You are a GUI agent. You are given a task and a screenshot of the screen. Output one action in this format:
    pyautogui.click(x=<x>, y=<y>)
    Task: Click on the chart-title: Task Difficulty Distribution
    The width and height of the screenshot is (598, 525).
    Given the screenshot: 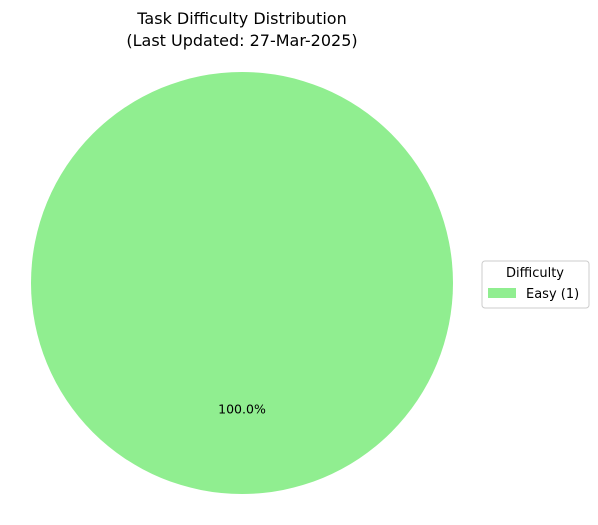 What is the action you would take?
    pyautogui.click(x=241, y=18)
    